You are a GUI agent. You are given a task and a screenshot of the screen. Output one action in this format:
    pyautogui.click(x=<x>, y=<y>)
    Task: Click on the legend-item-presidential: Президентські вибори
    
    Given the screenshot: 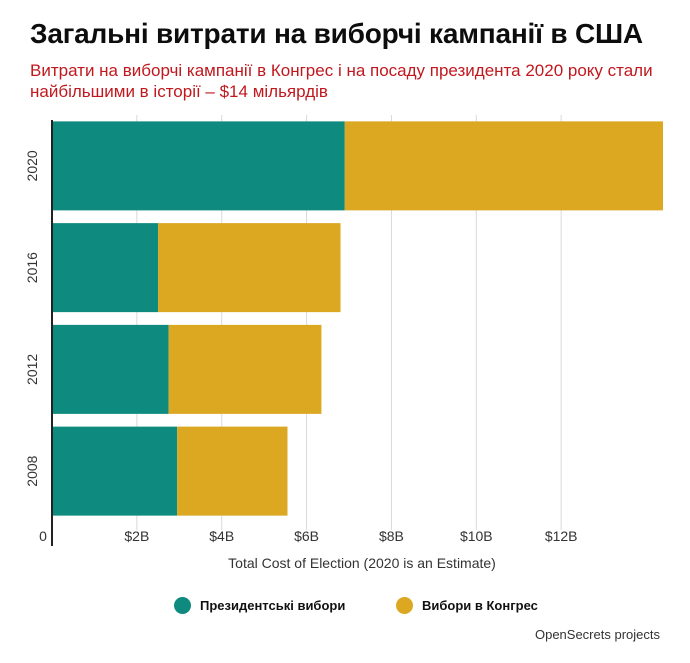 What is the action you would take?
    pyautogui.click(x=259, y=605)
    